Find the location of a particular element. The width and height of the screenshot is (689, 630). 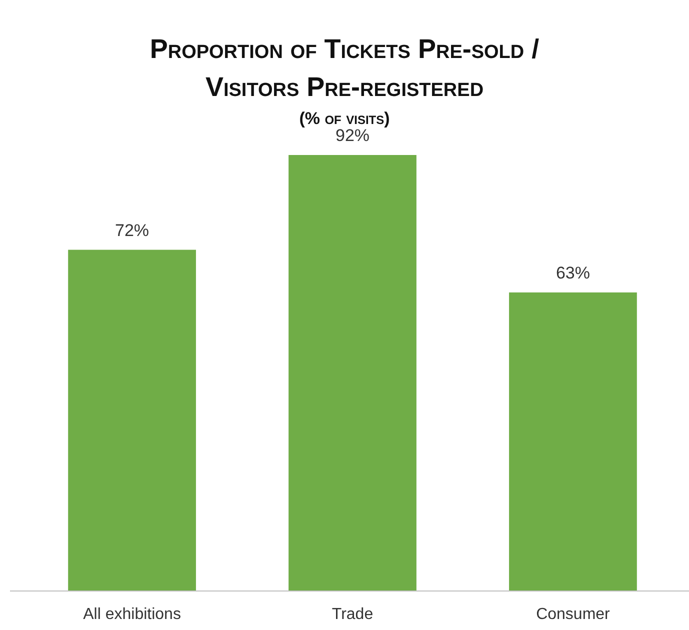

data-label: 92% is located at coordinates (352, 135).